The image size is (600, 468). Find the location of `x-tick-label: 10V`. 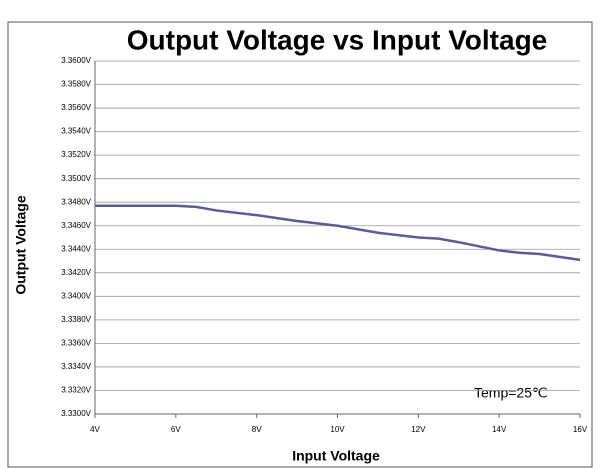

x-tick-label: 10V is located at coordinates (337, 429).